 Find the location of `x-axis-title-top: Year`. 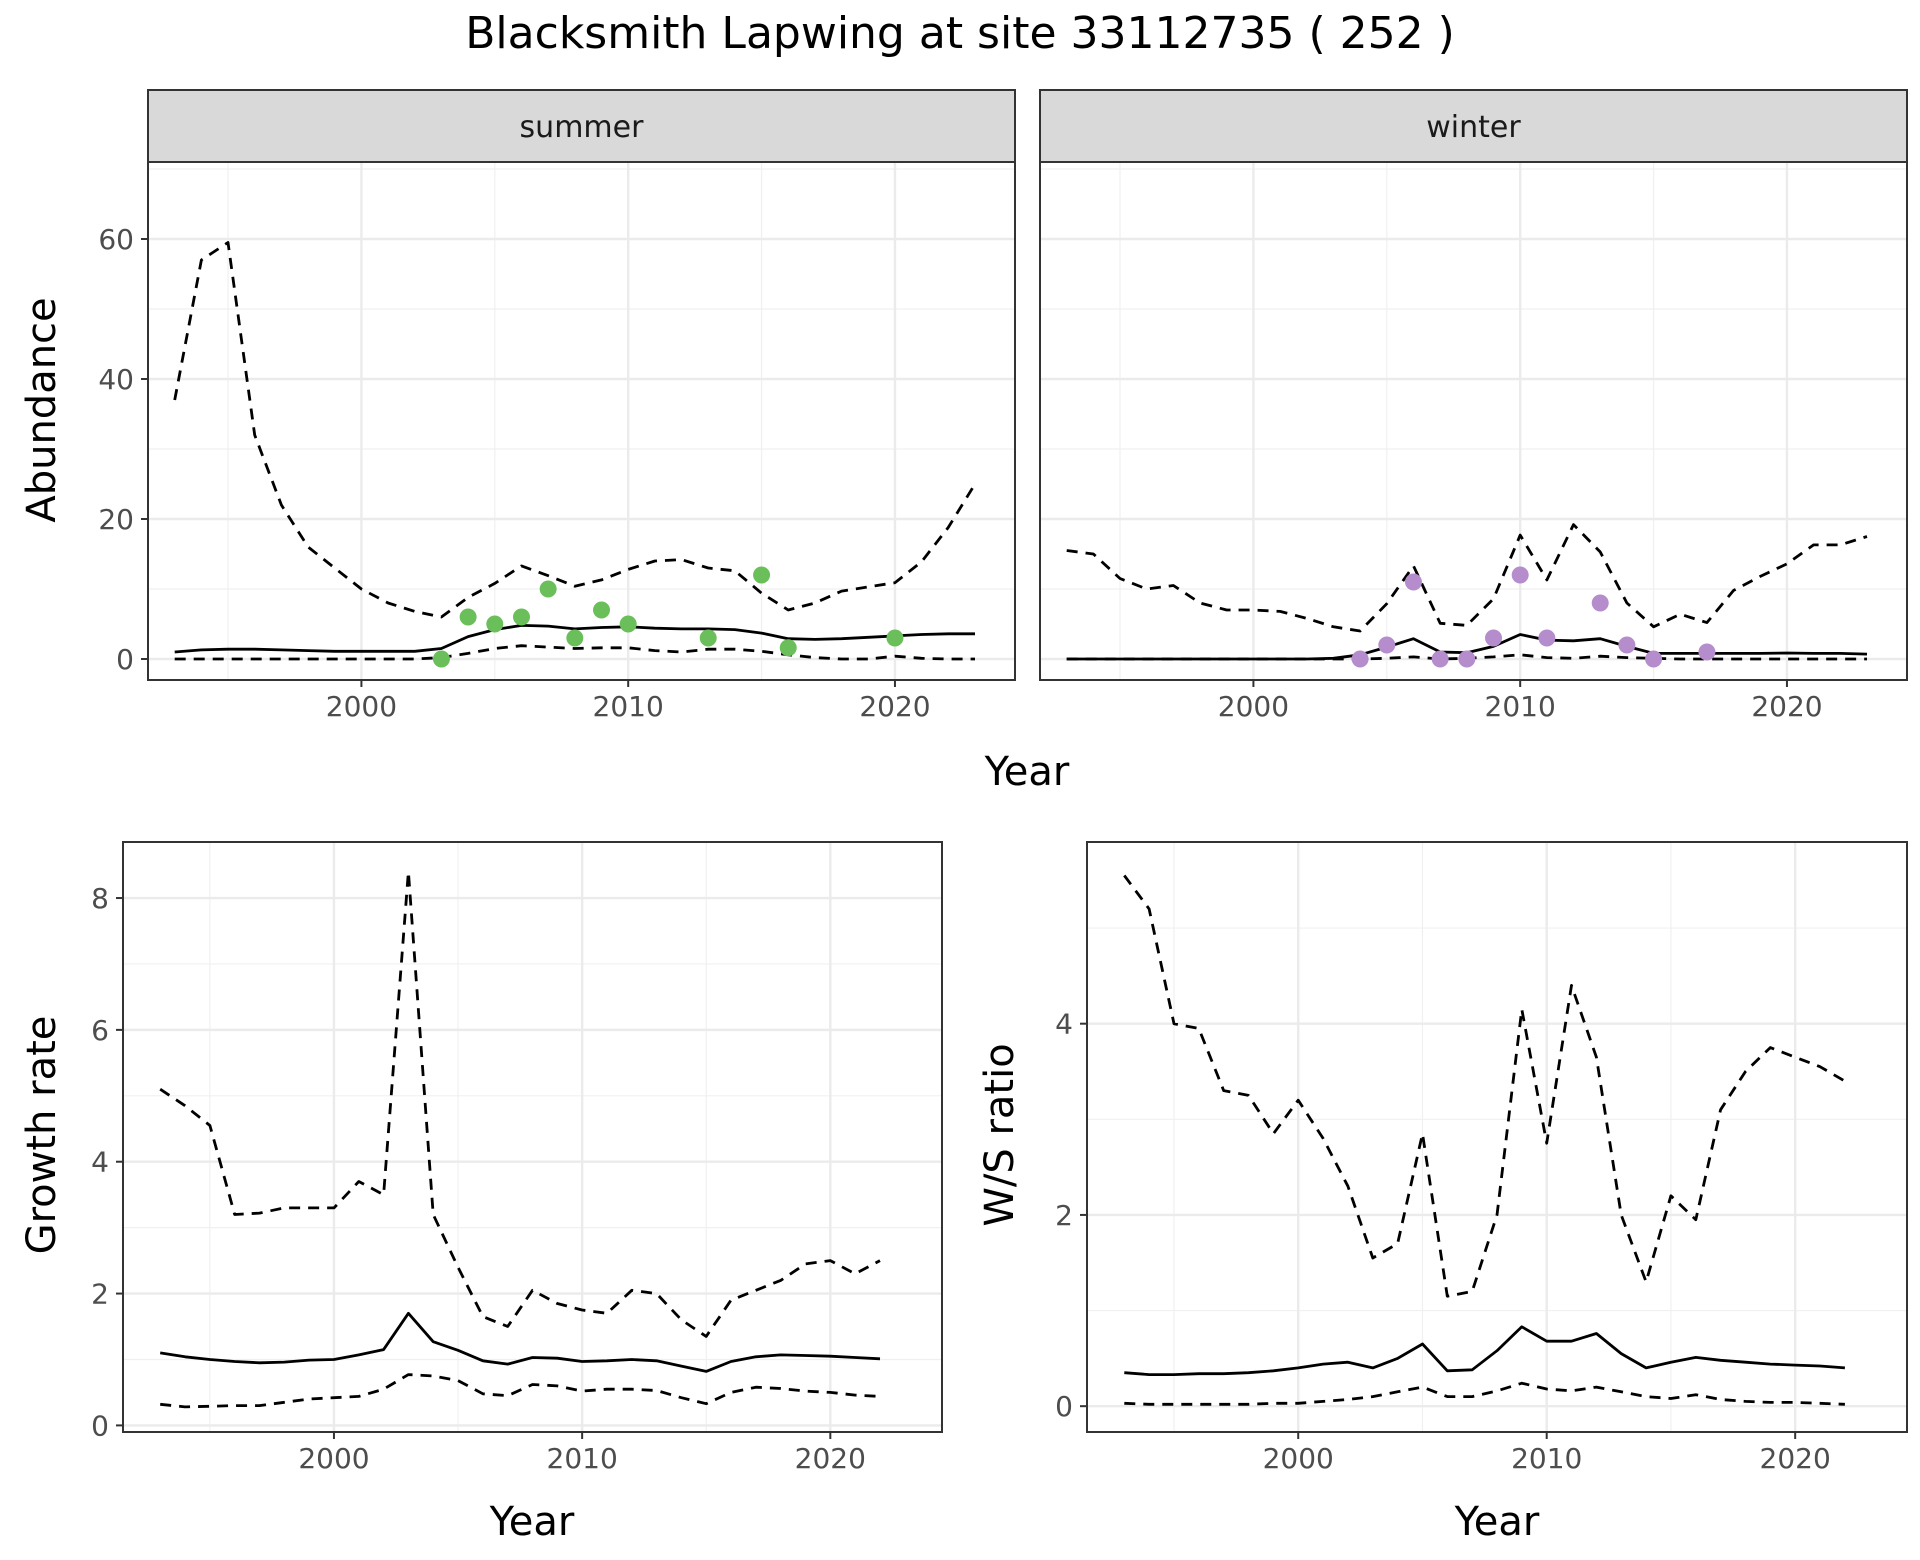

x-axis-title-top: Year is located at coordinates (1027, 772).